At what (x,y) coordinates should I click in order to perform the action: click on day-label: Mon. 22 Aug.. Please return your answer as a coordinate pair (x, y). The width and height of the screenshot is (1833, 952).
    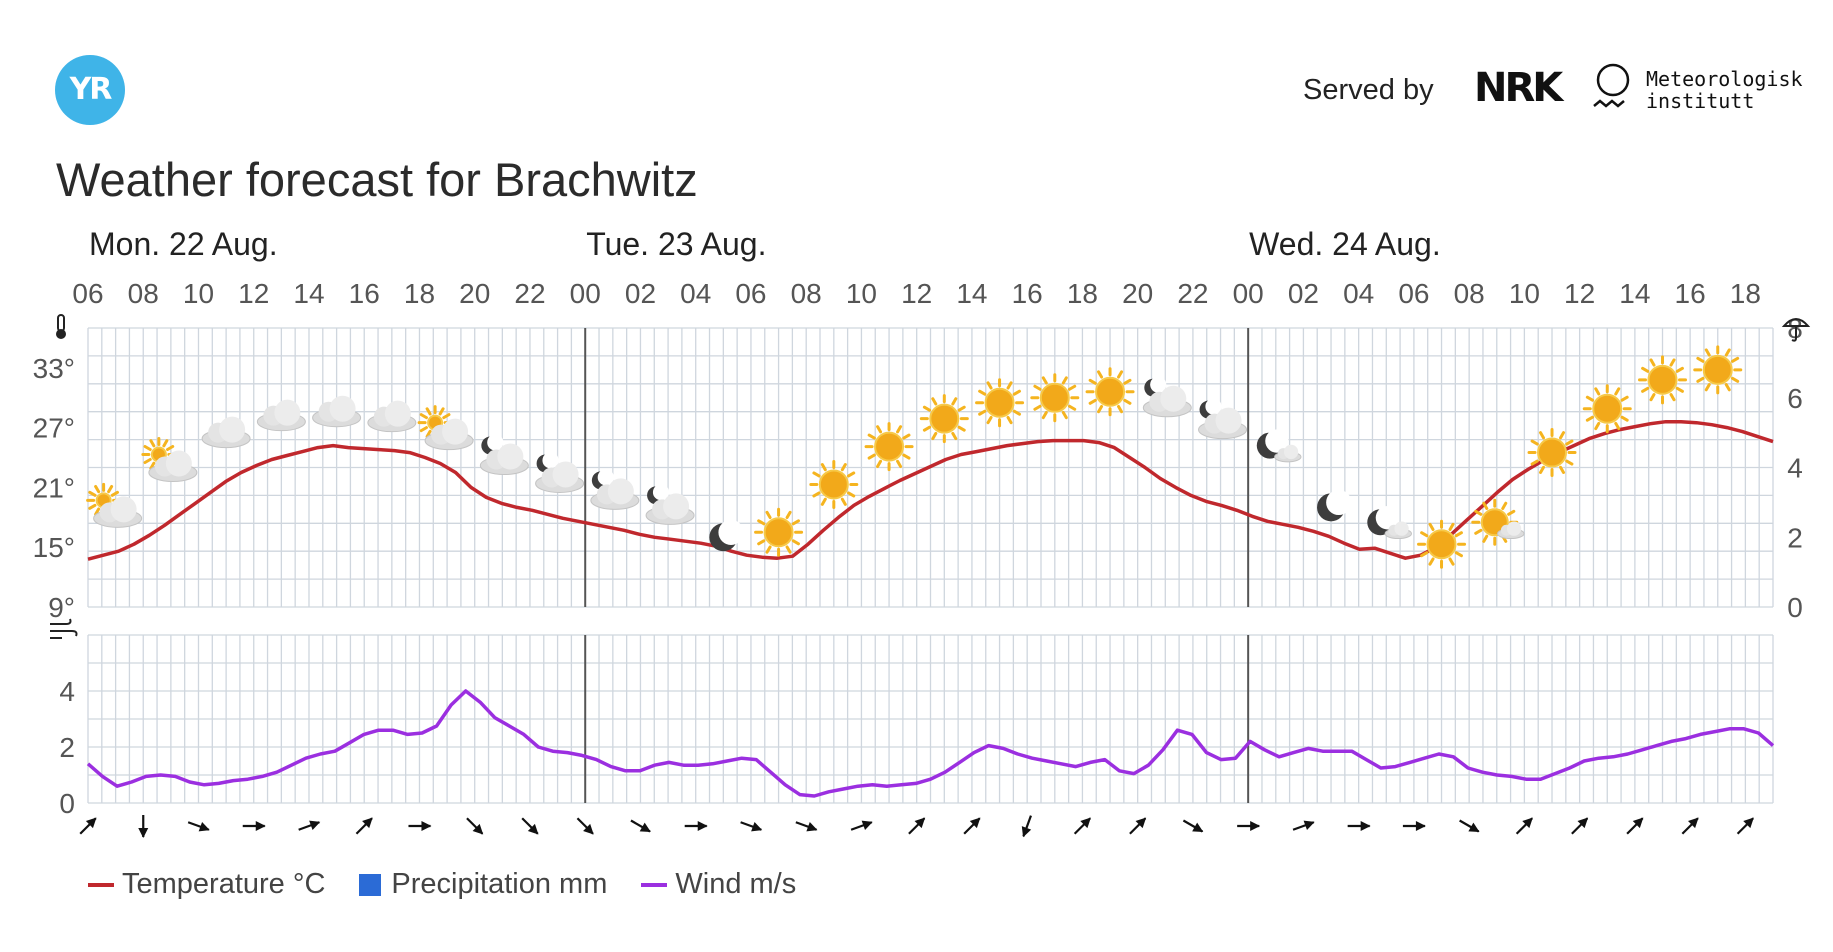
    Looking at the image, I should click on (183, 244).